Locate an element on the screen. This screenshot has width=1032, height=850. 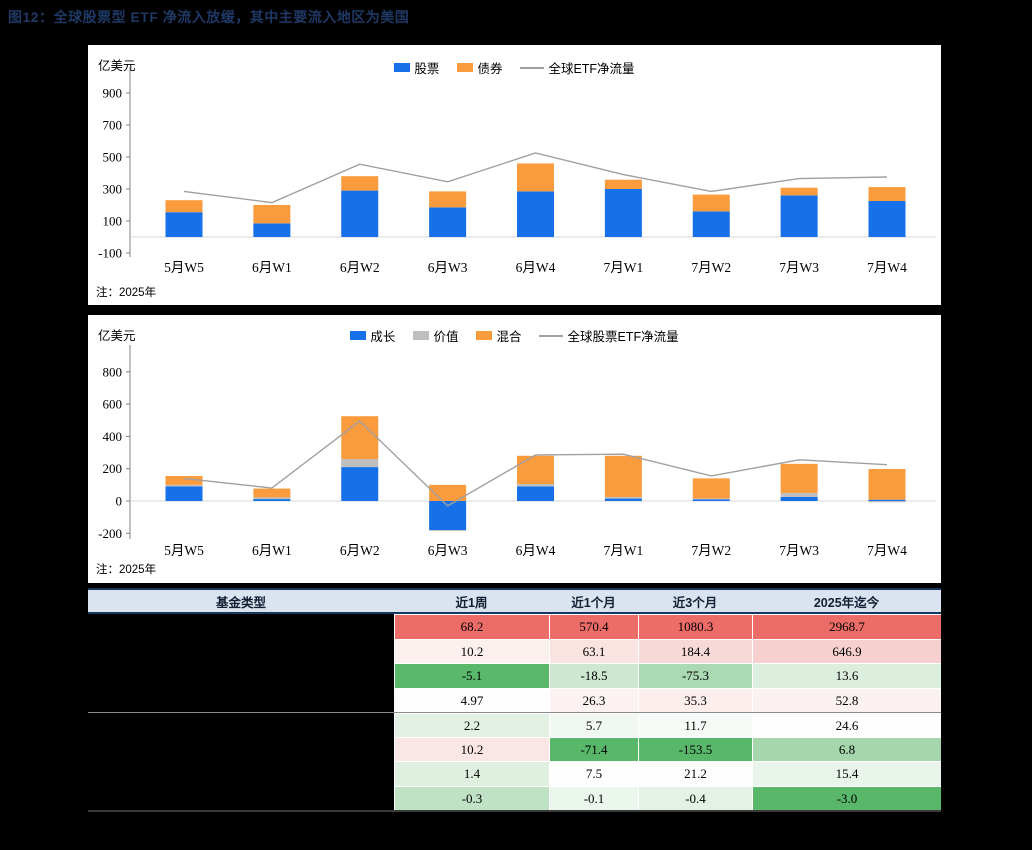
y-tick-label: 900 is located at coordinates (113, 93).